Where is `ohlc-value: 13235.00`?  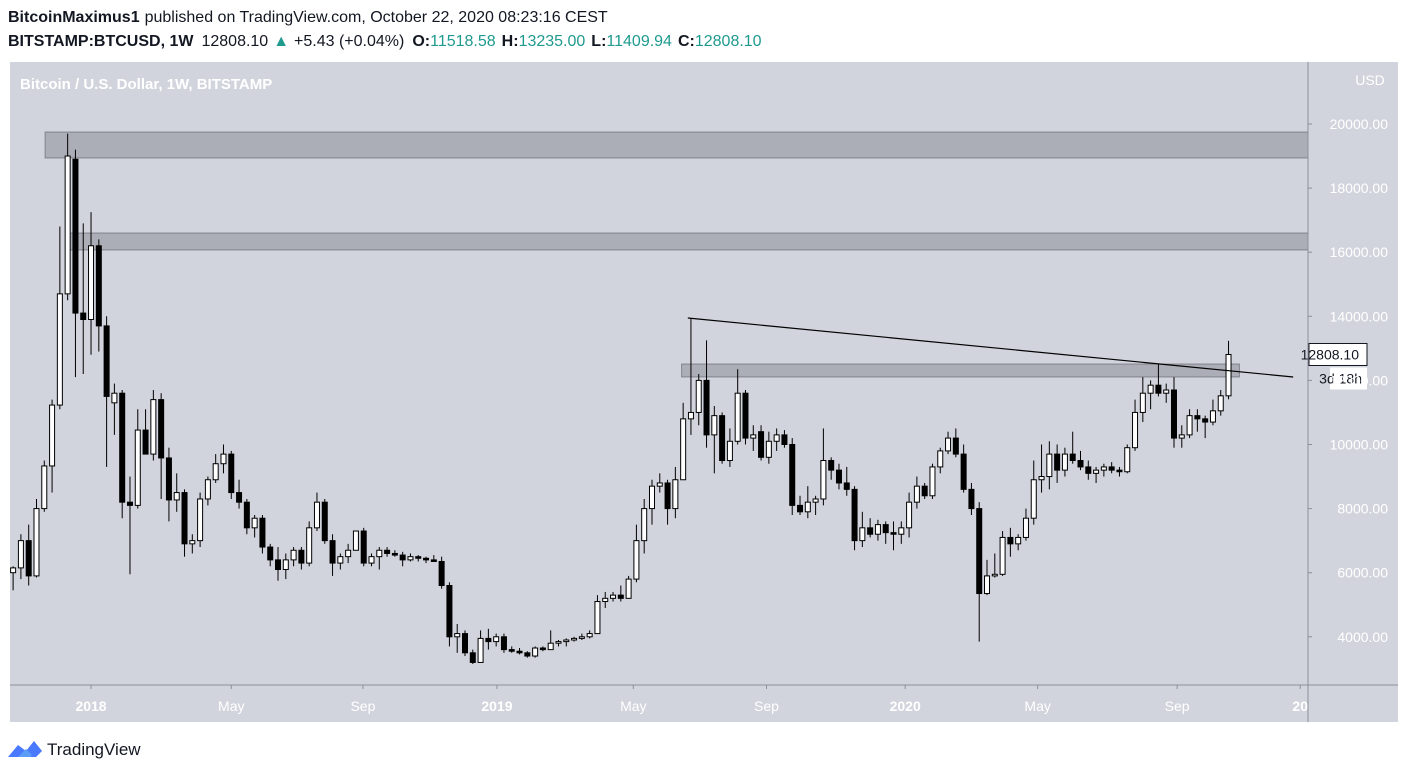 ohlc-value: 13235.00 is located at coordinates (552, 41).